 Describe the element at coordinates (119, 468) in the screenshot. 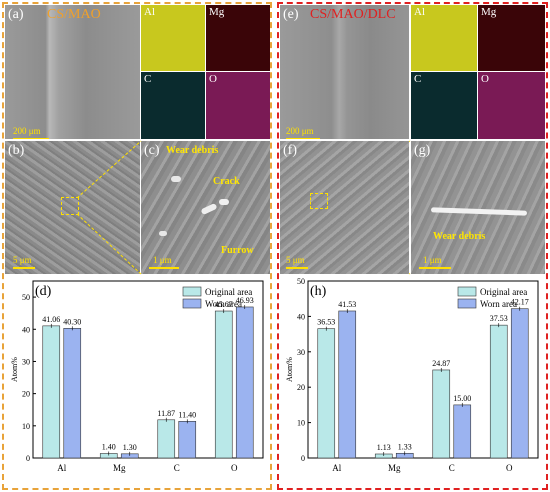

I see `x-tick-label: Mg` at that location.